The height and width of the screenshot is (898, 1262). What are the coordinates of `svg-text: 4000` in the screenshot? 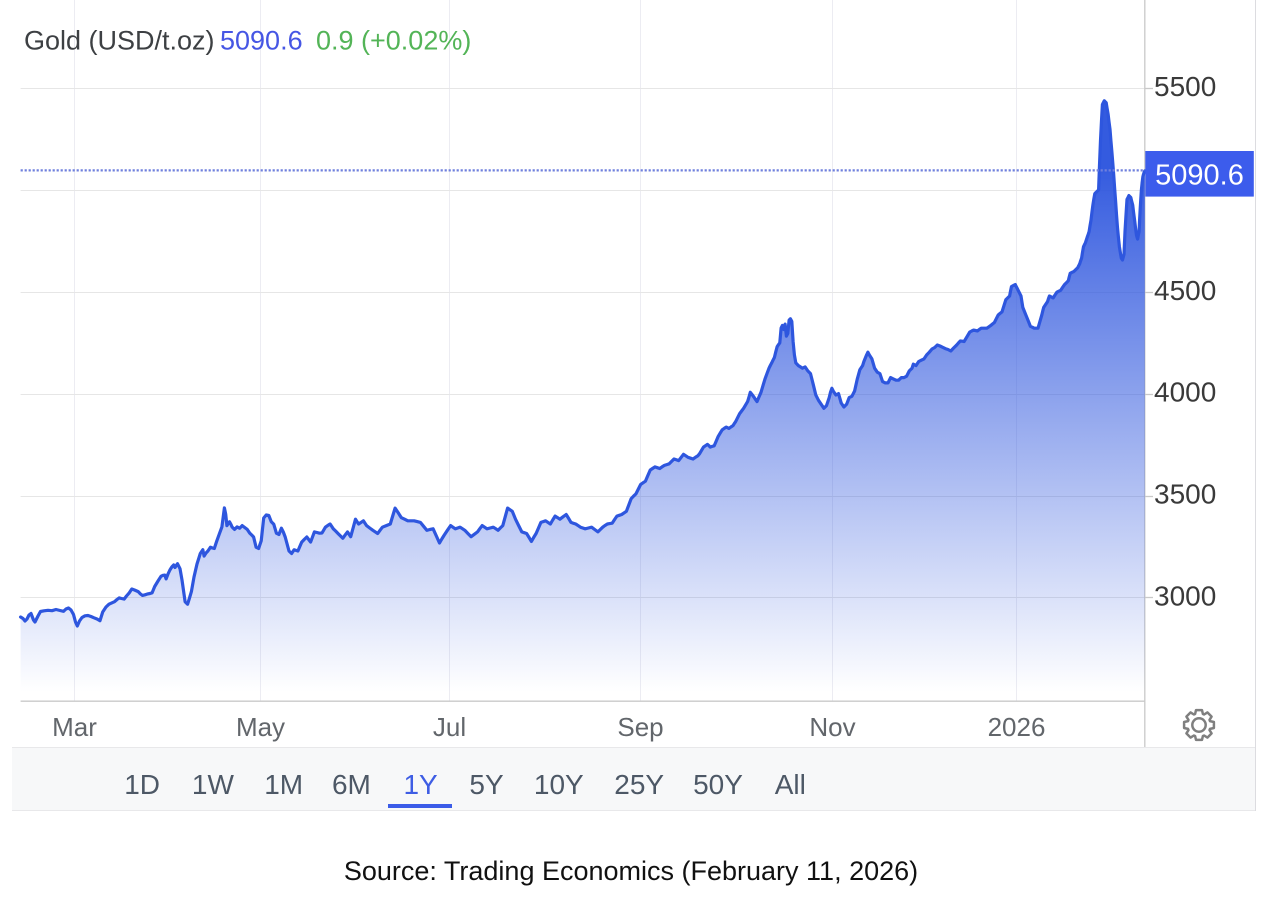 It's located at (1185, 392).